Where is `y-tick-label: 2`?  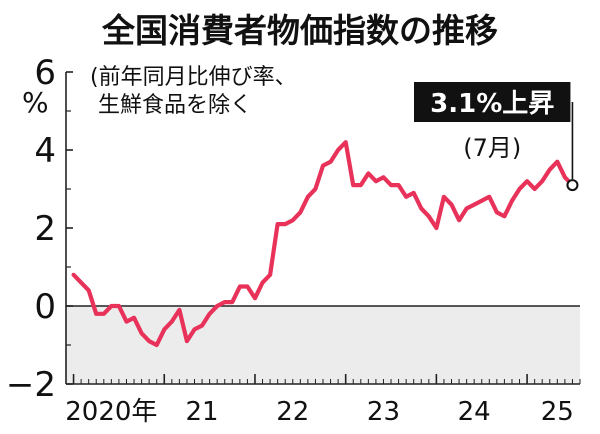 y-tick-label: 2 is located at coordinates (45, 229).